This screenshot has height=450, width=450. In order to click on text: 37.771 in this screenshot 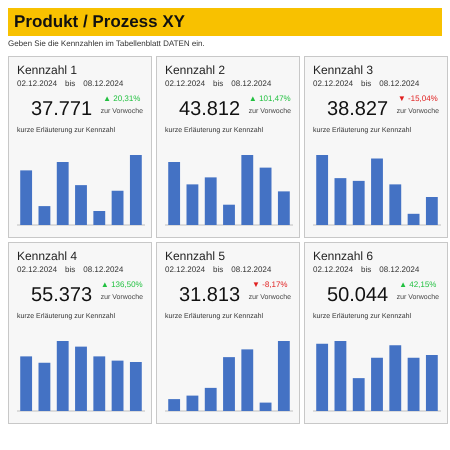, I will do `click(61, 109)`.